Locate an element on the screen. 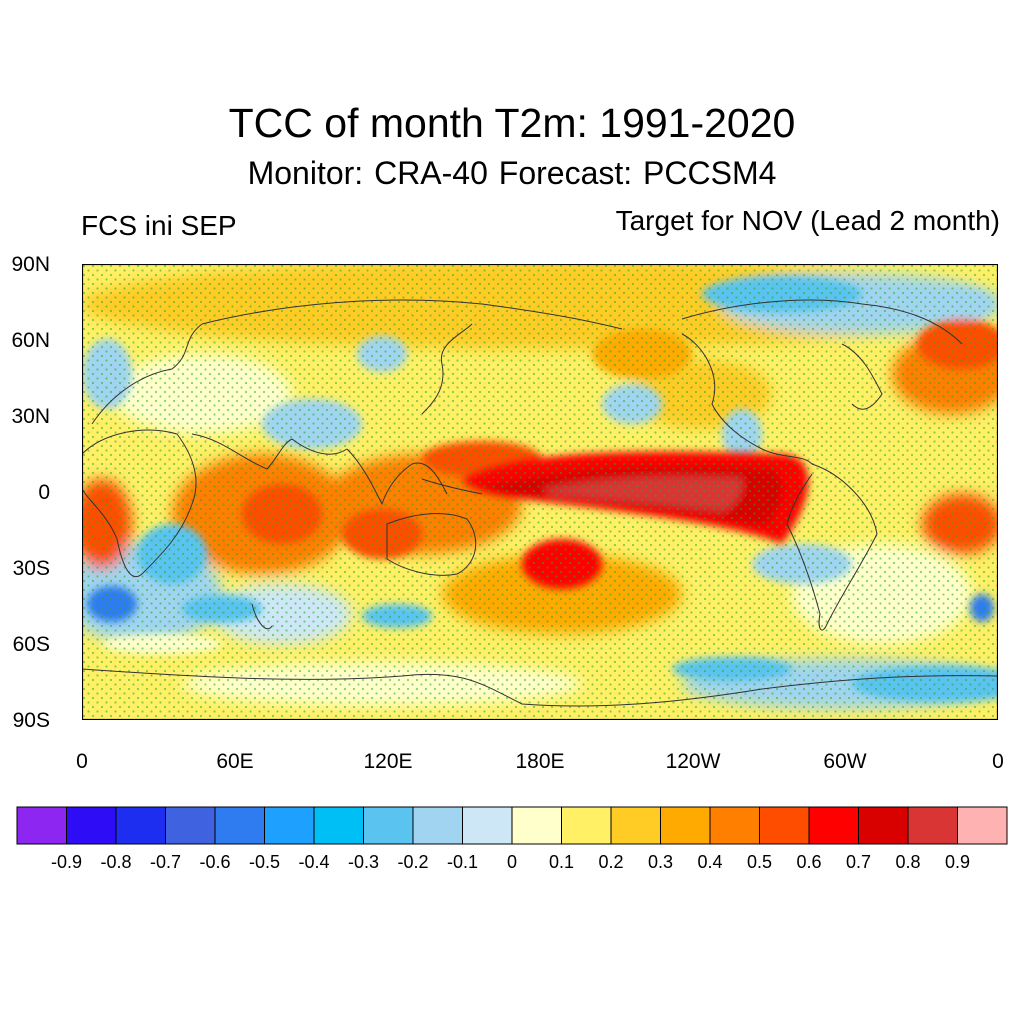 The image size is (1024, 1024). colorbar-label: -0.7 is located at coordinates (165, 862).